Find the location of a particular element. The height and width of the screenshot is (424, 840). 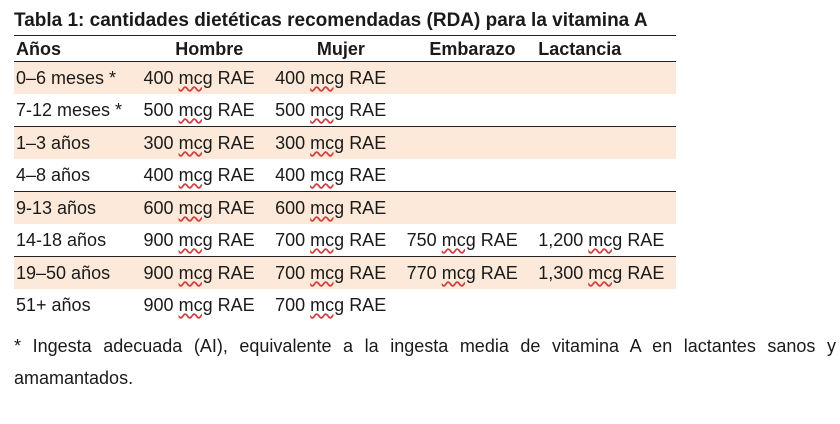

mujer-cell: 600 mcg RAE is located at coordinates (341, 207).